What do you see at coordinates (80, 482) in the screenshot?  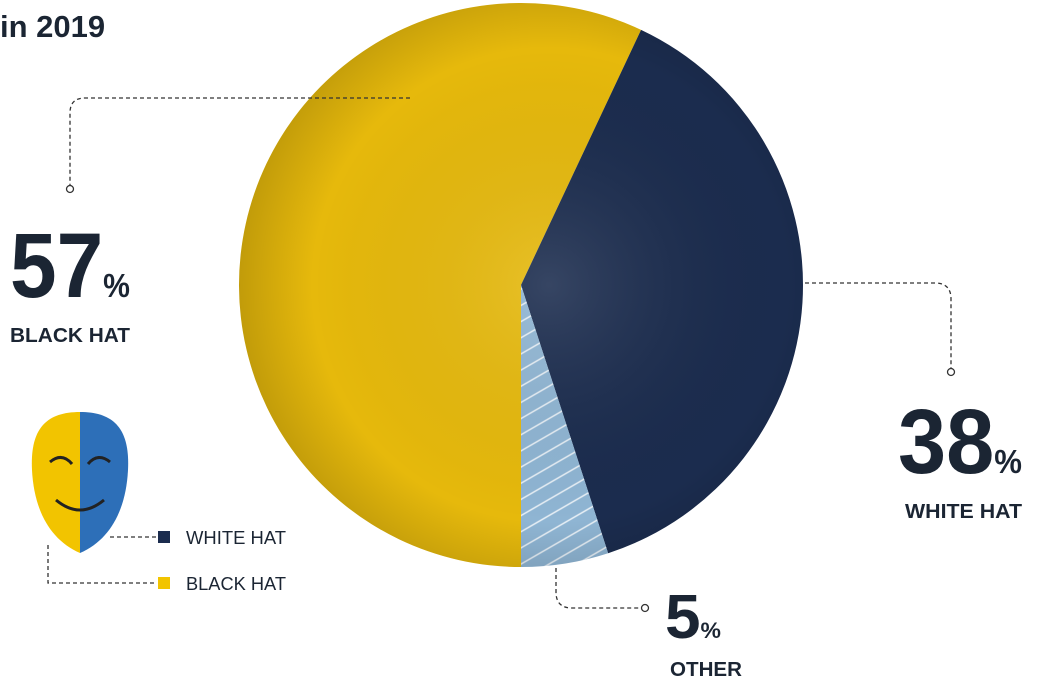 I see `mask-icon` at bounding box center [80, 482].